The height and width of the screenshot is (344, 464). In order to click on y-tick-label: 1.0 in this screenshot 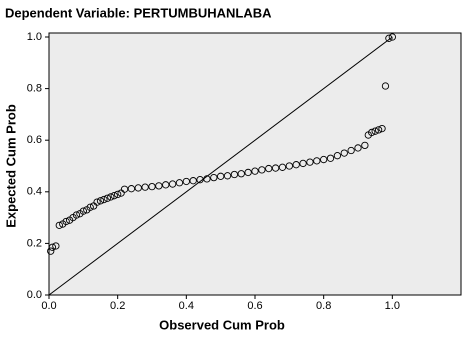, I will do `click(34, 37)`.